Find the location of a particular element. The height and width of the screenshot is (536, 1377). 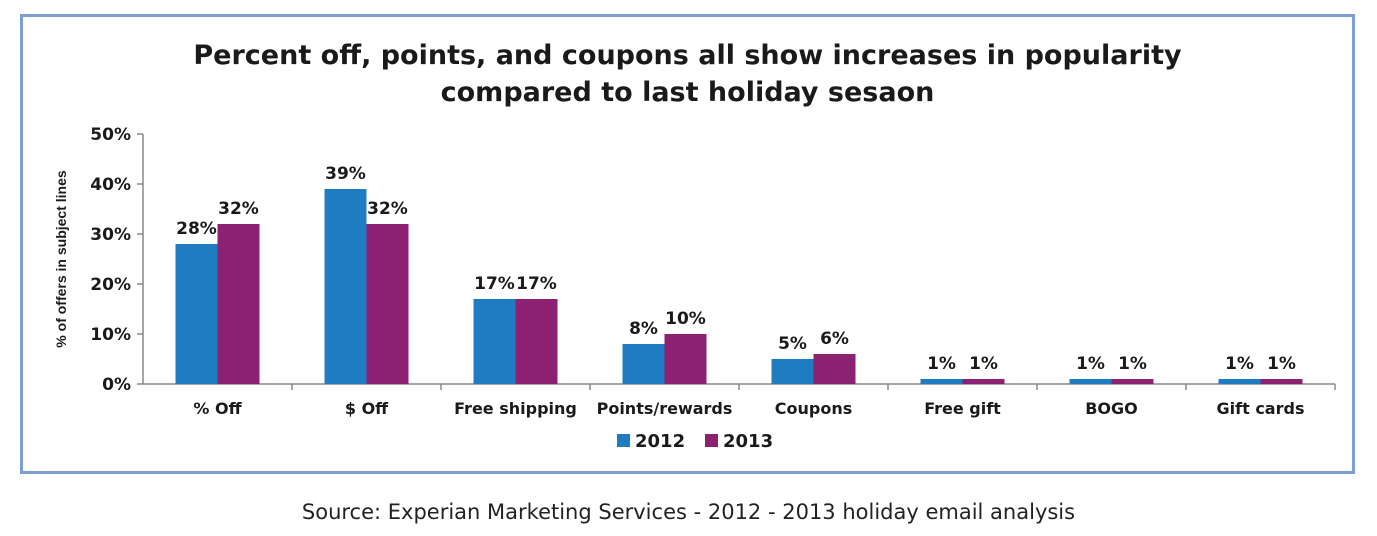

legend-swatch-2012 is located at coordinates (623, 440).